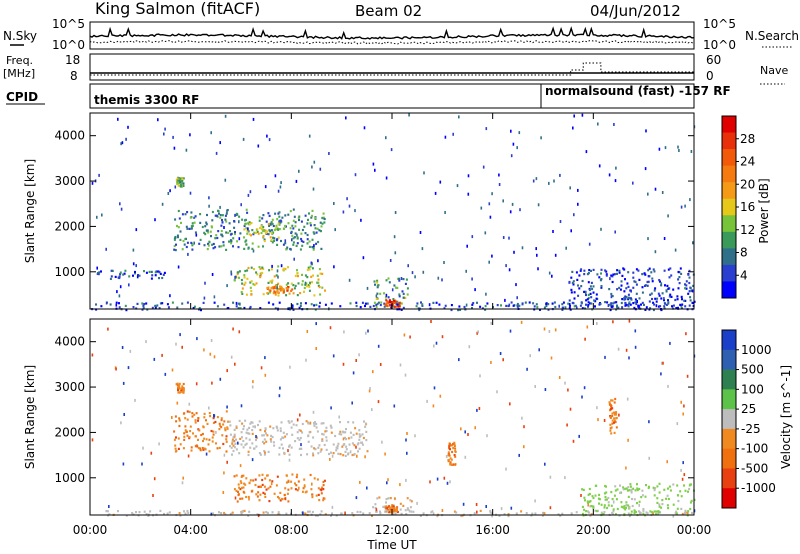 This screenshot has height=554, width=800. What do you see at coordinates (68, 24) in the screenshot?
I see `nsky-tick-top: 10^5` at bounding box center [68, 24].